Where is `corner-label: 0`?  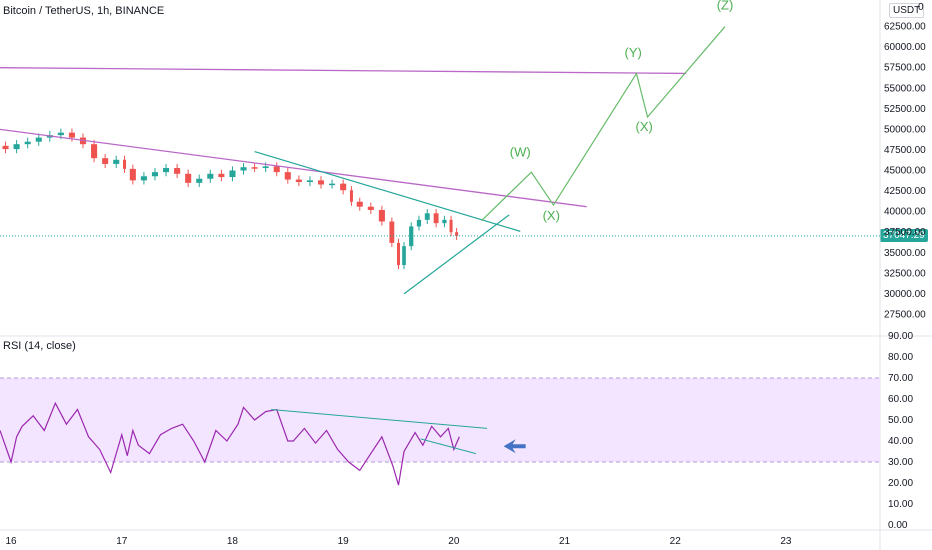 corner-label: 0 is located at coordinates (921, 7).